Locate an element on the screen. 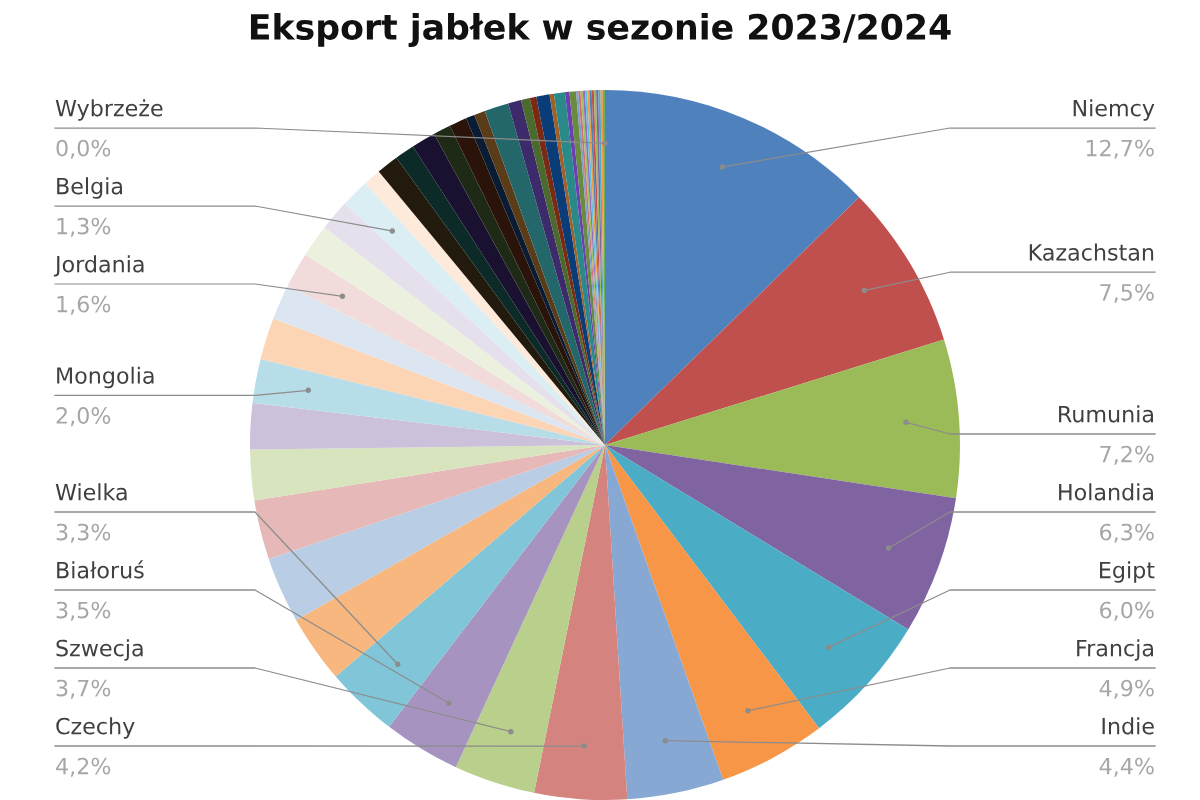 This screenshot has width=1200, height=800. data-label: 1,6% is located at coordinates (84, 305).